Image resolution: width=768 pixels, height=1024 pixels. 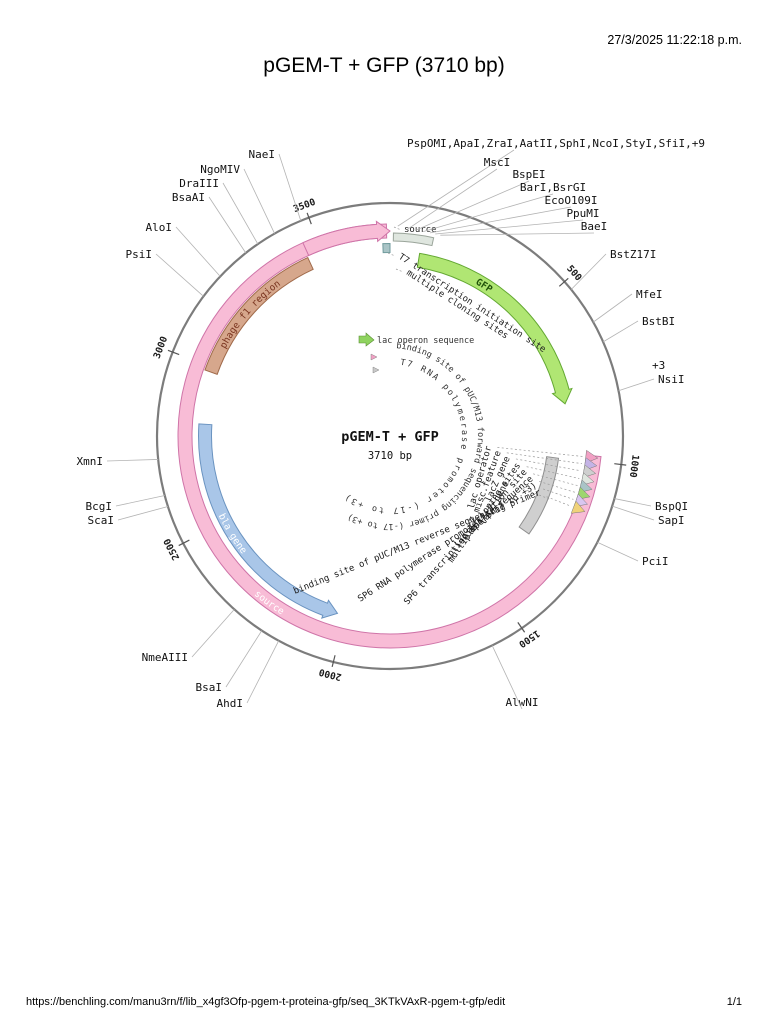 What do you see at coordinates (139, 254) in the screenshot?
I see `enzyme-label: PsiI` at bounding box center [139, 254].